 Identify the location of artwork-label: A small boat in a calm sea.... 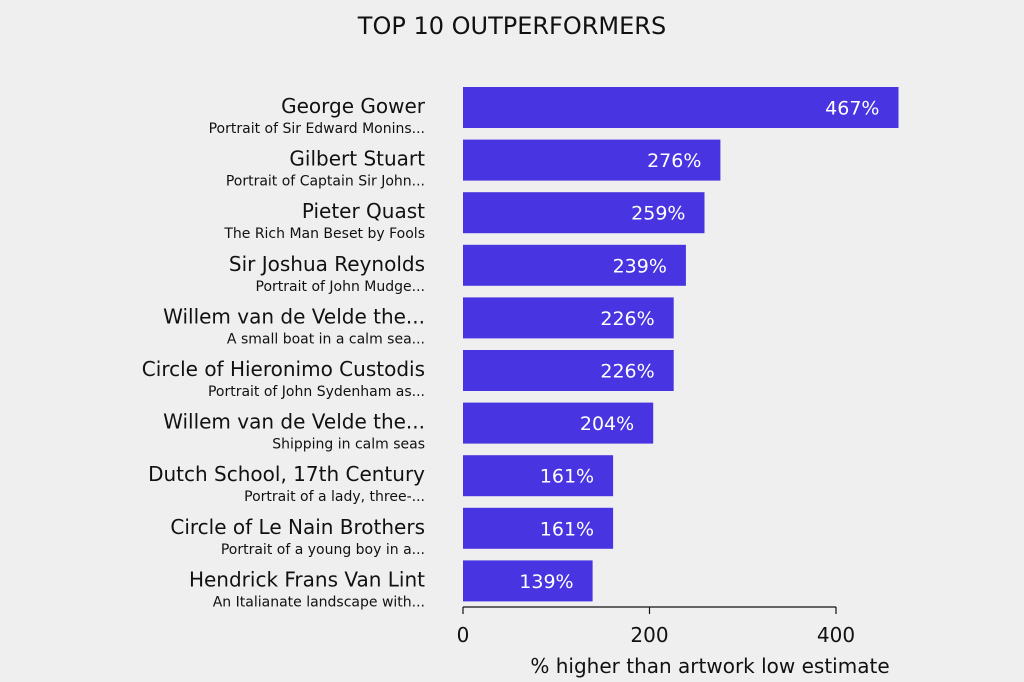
(326, 339).